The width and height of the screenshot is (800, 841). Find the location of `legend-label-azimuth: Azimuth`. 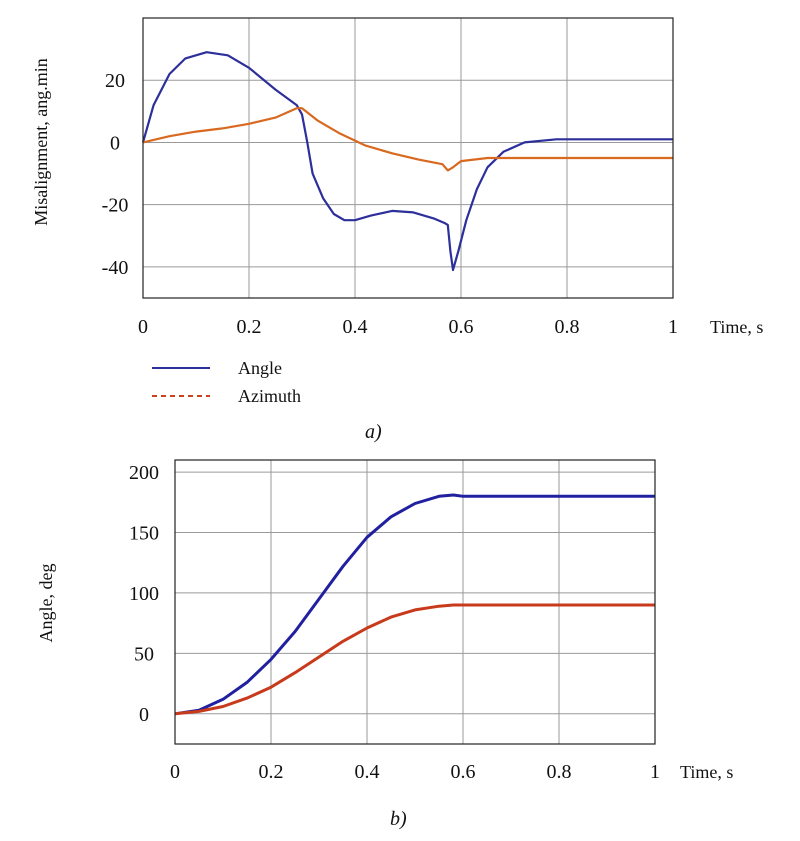

legend-label-azimuth: Azimuth is located at coordinates (269, 396).